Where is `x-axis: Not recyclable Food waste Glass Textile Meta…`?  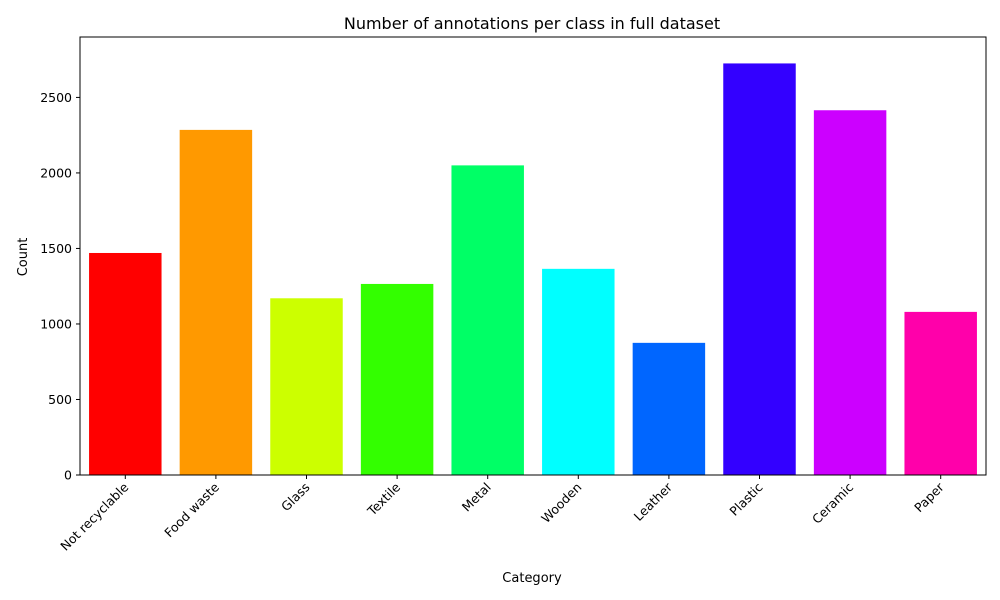 x-axis: Not recyclable Food waste Glass Textile Meta… is located at coordinates (502, 514).